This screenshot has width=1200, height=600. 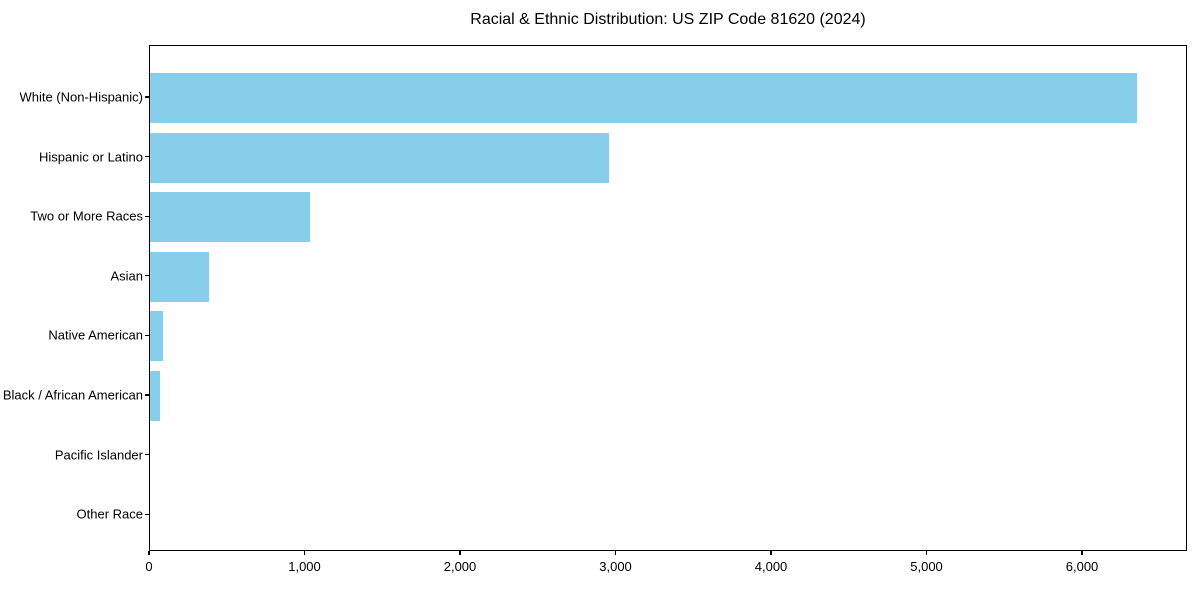 What do you see at coordinates (644, 98) in the screenshot?
I see `bar-white-non-hispanic` at bounding box center [644, 98].